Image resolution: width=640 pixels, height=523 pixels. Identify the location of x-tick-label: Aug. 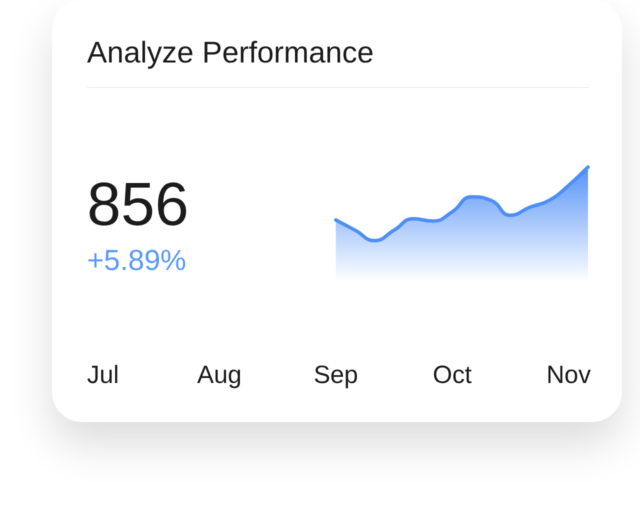
(219, 375).